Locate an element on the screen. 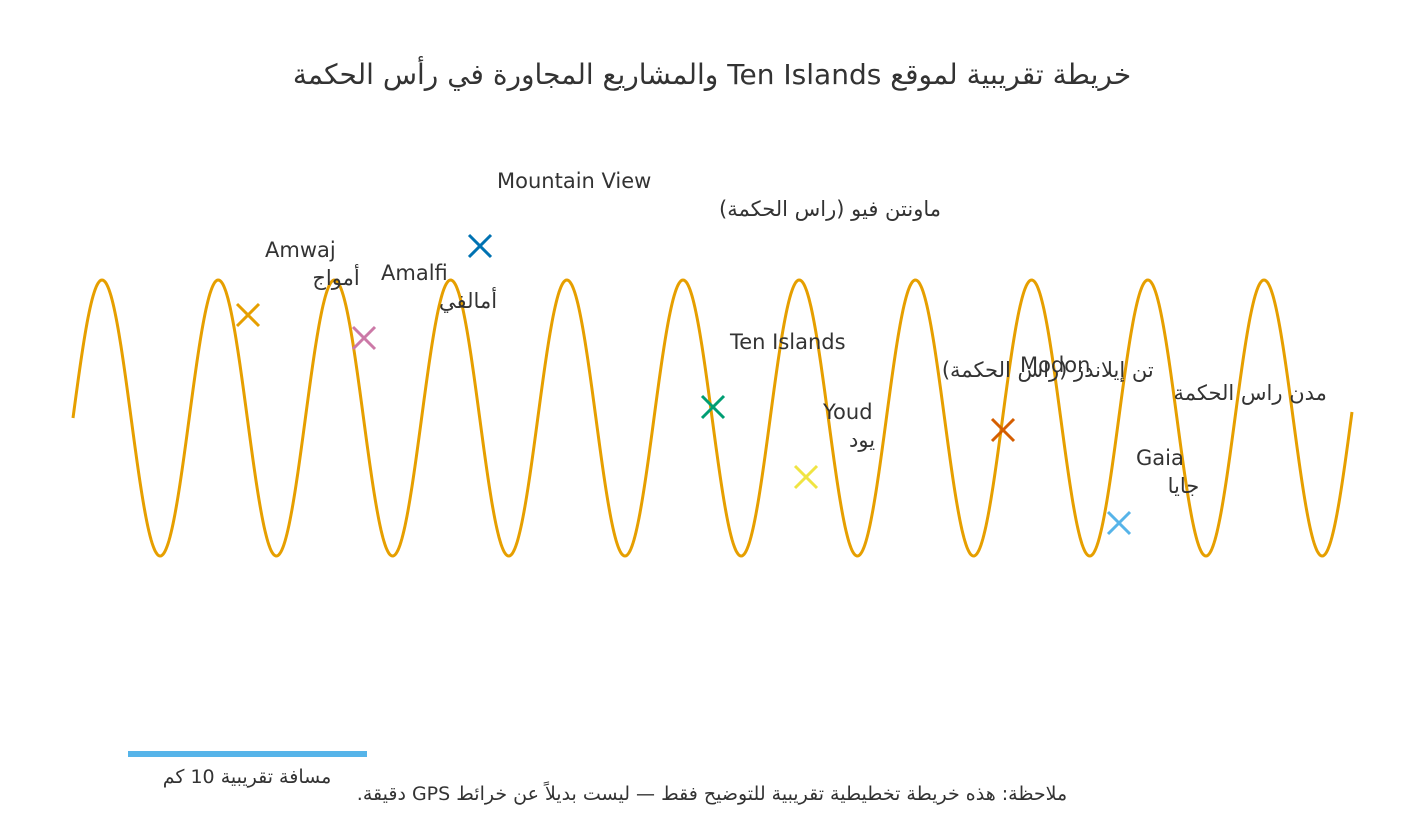  place-mountain-view: Mountain View ماونتن فيو (راس الحكمة) is located at coordinates (704, 214).